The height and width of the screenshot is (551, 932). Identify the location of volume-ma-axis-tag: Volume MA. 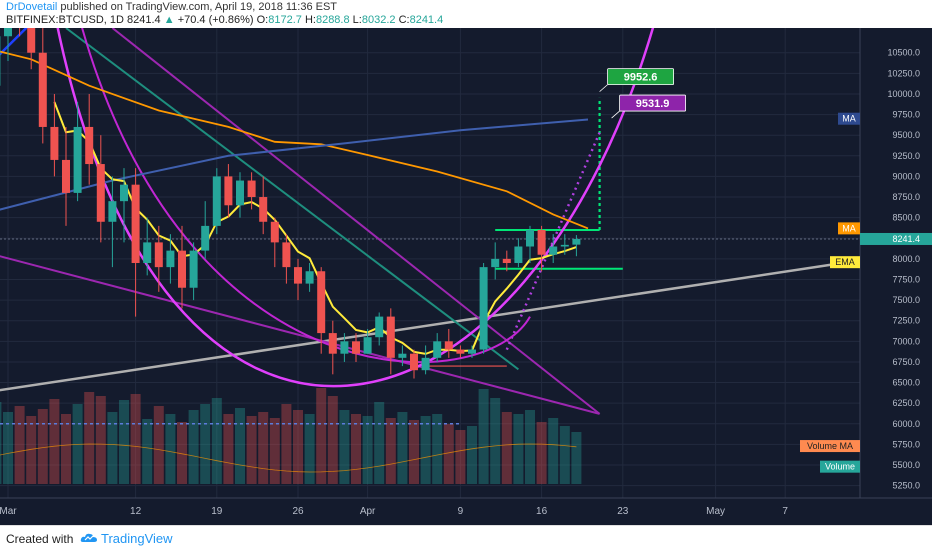
(830, 446).